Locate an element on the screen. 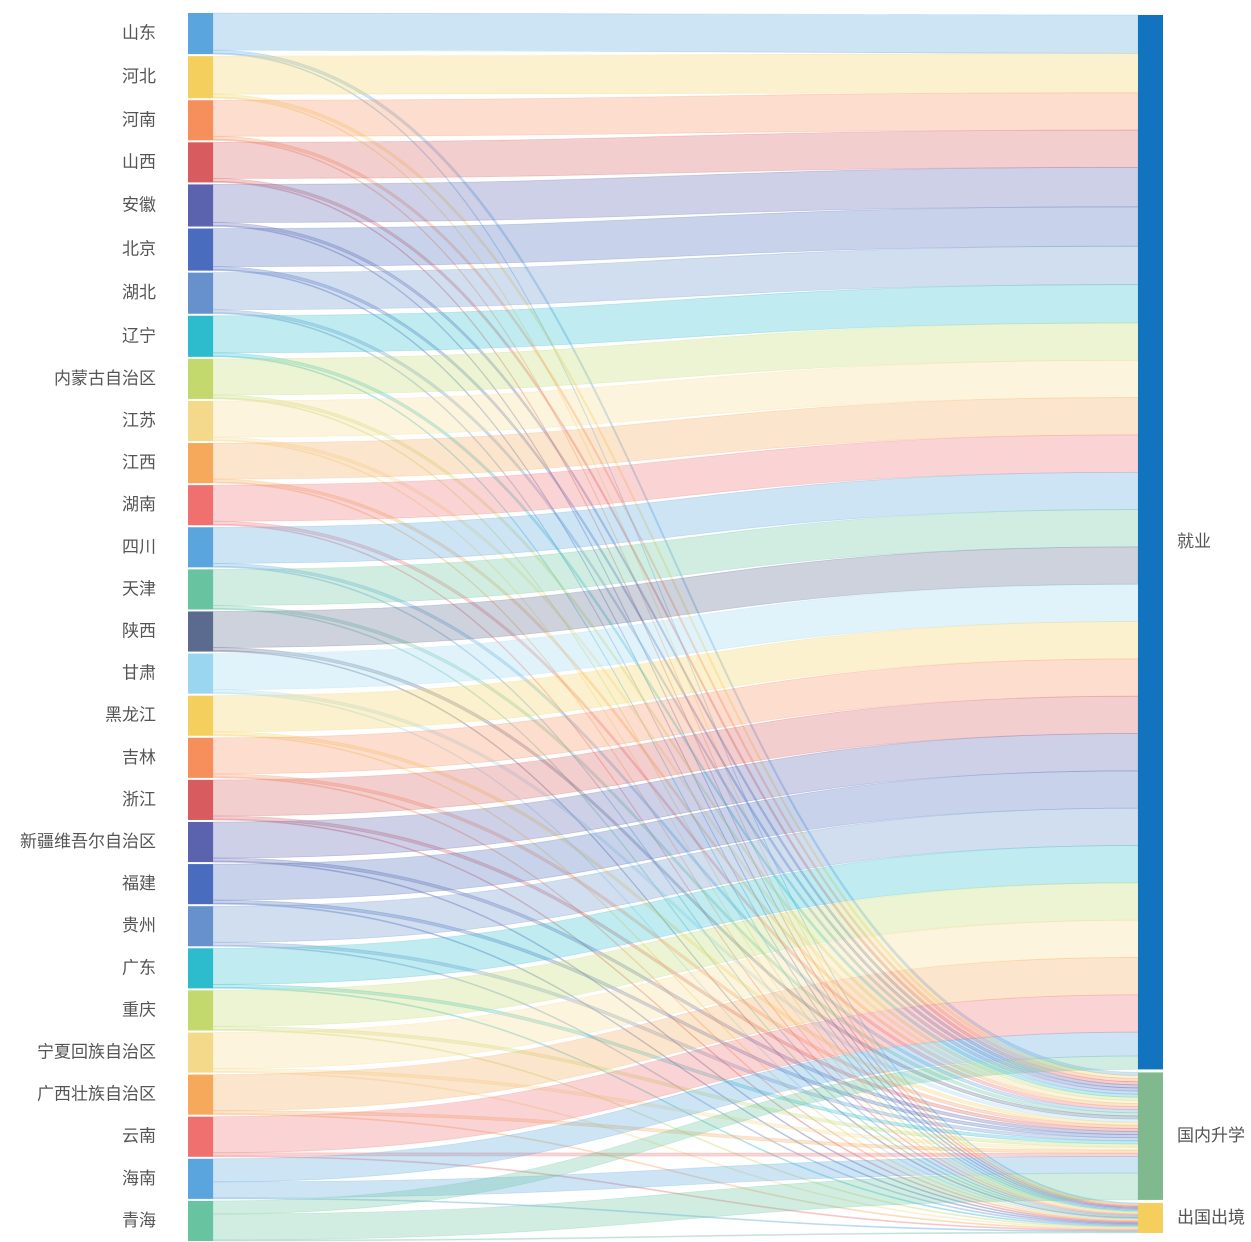 The height and width of the screenshot is (1242, 1251). target-label: 就业 is located at coordinates (1194, 542).